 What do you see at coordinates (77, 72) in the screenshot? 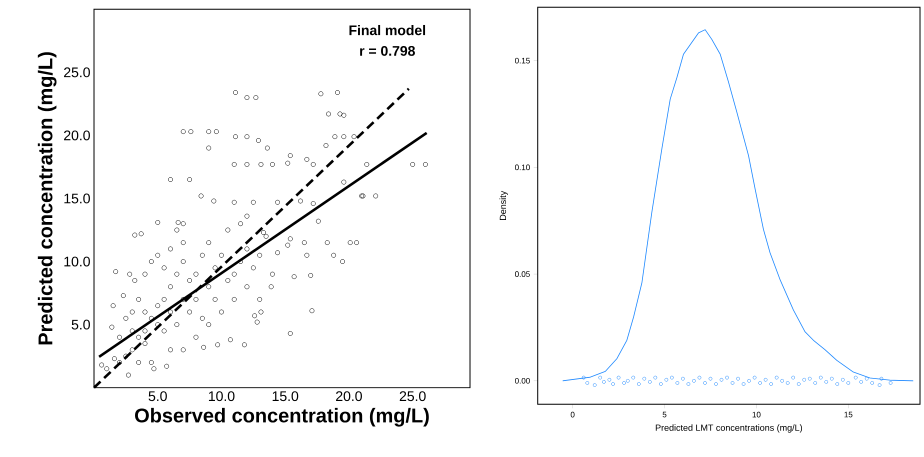
I see `y-tick-label: 25.0` at bounding box center [77, 72].